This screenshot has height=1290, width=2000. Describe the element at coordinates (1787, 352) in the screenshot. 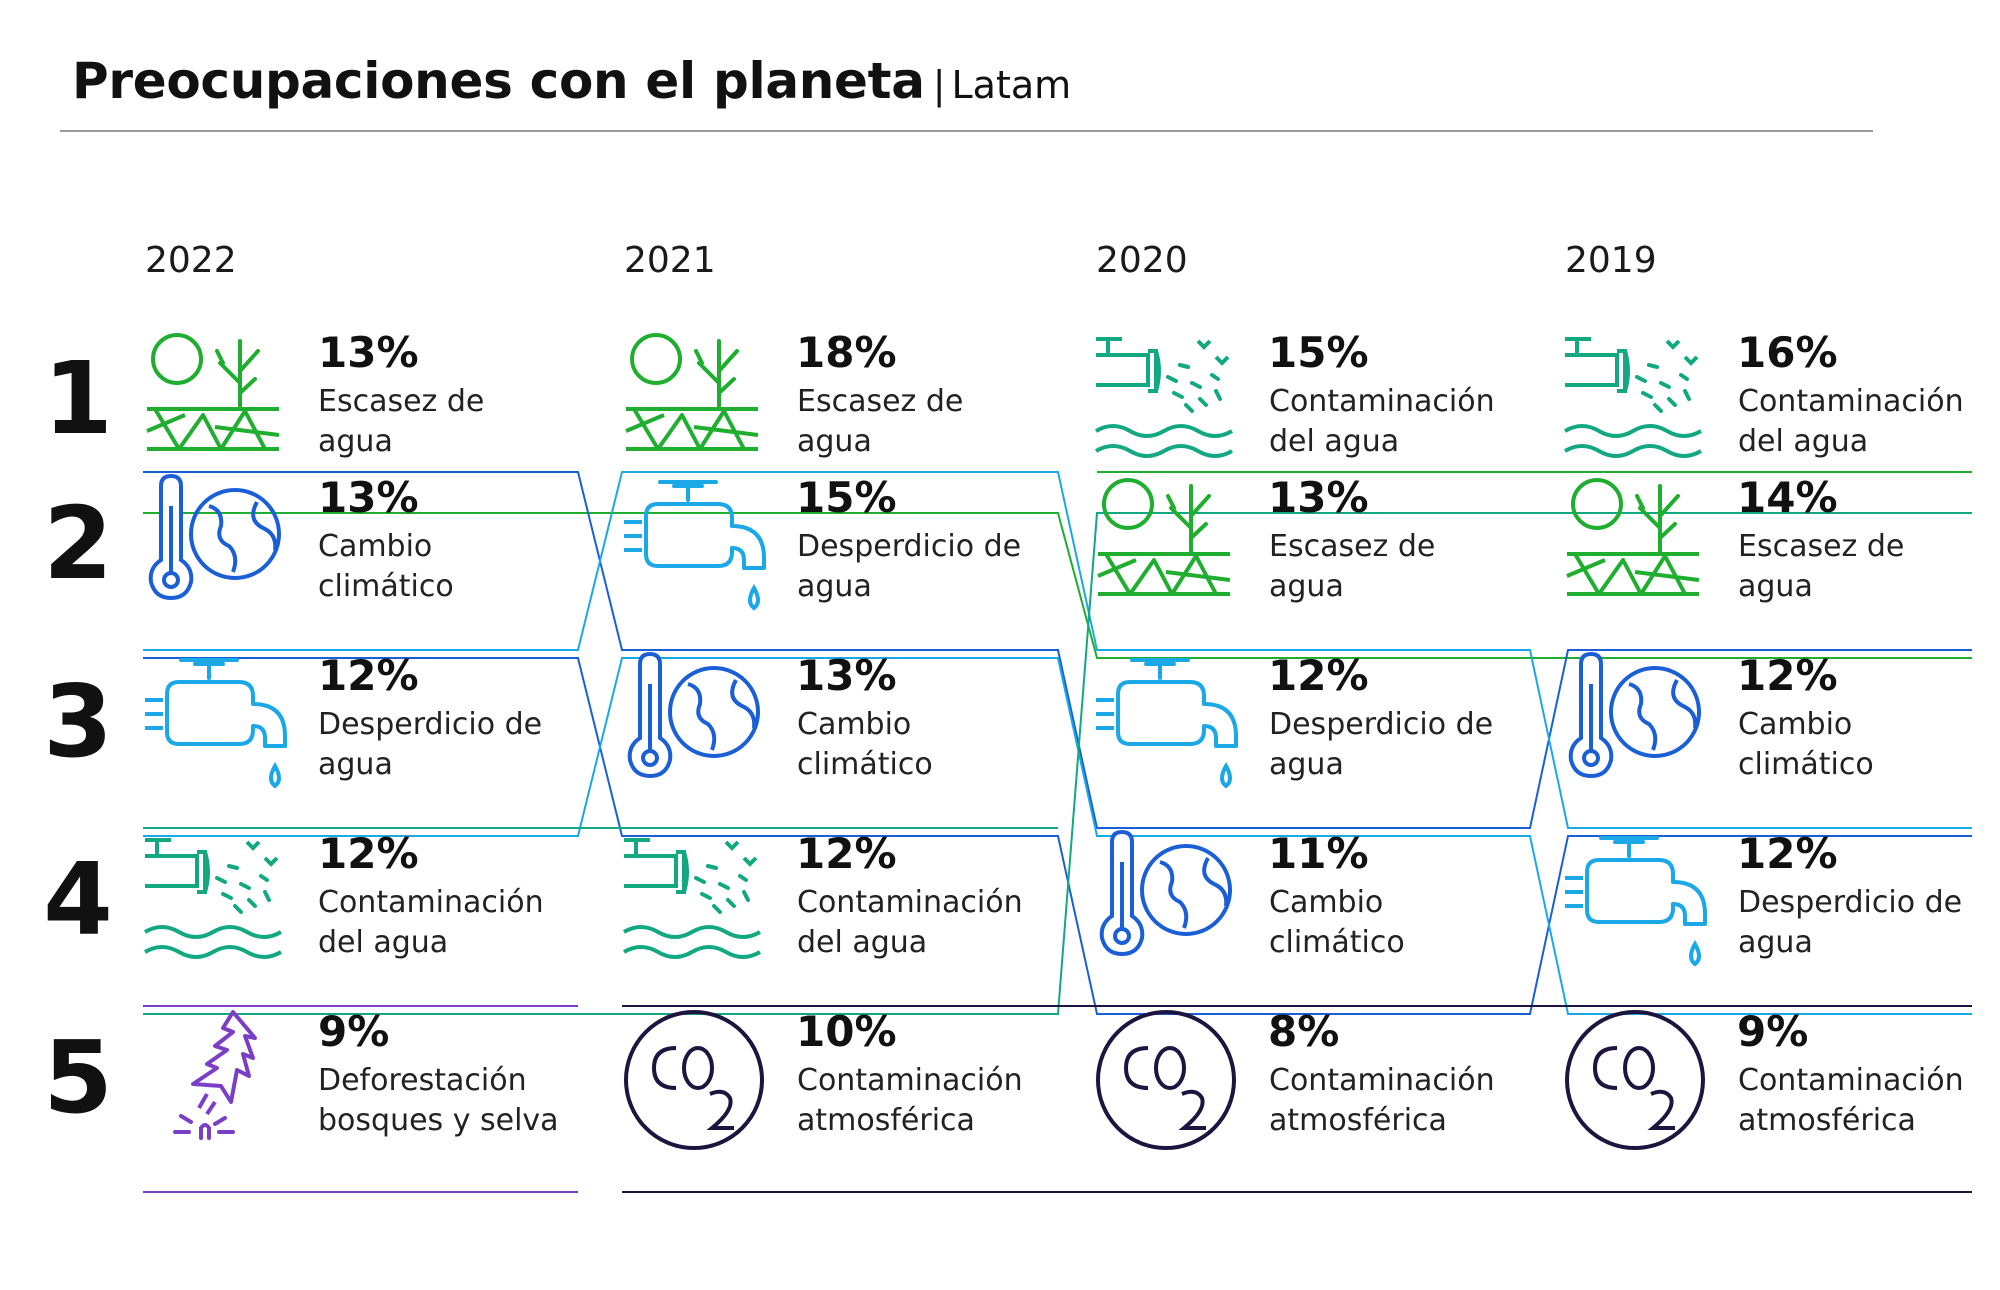

I see `percent-value: 16%` at that location.